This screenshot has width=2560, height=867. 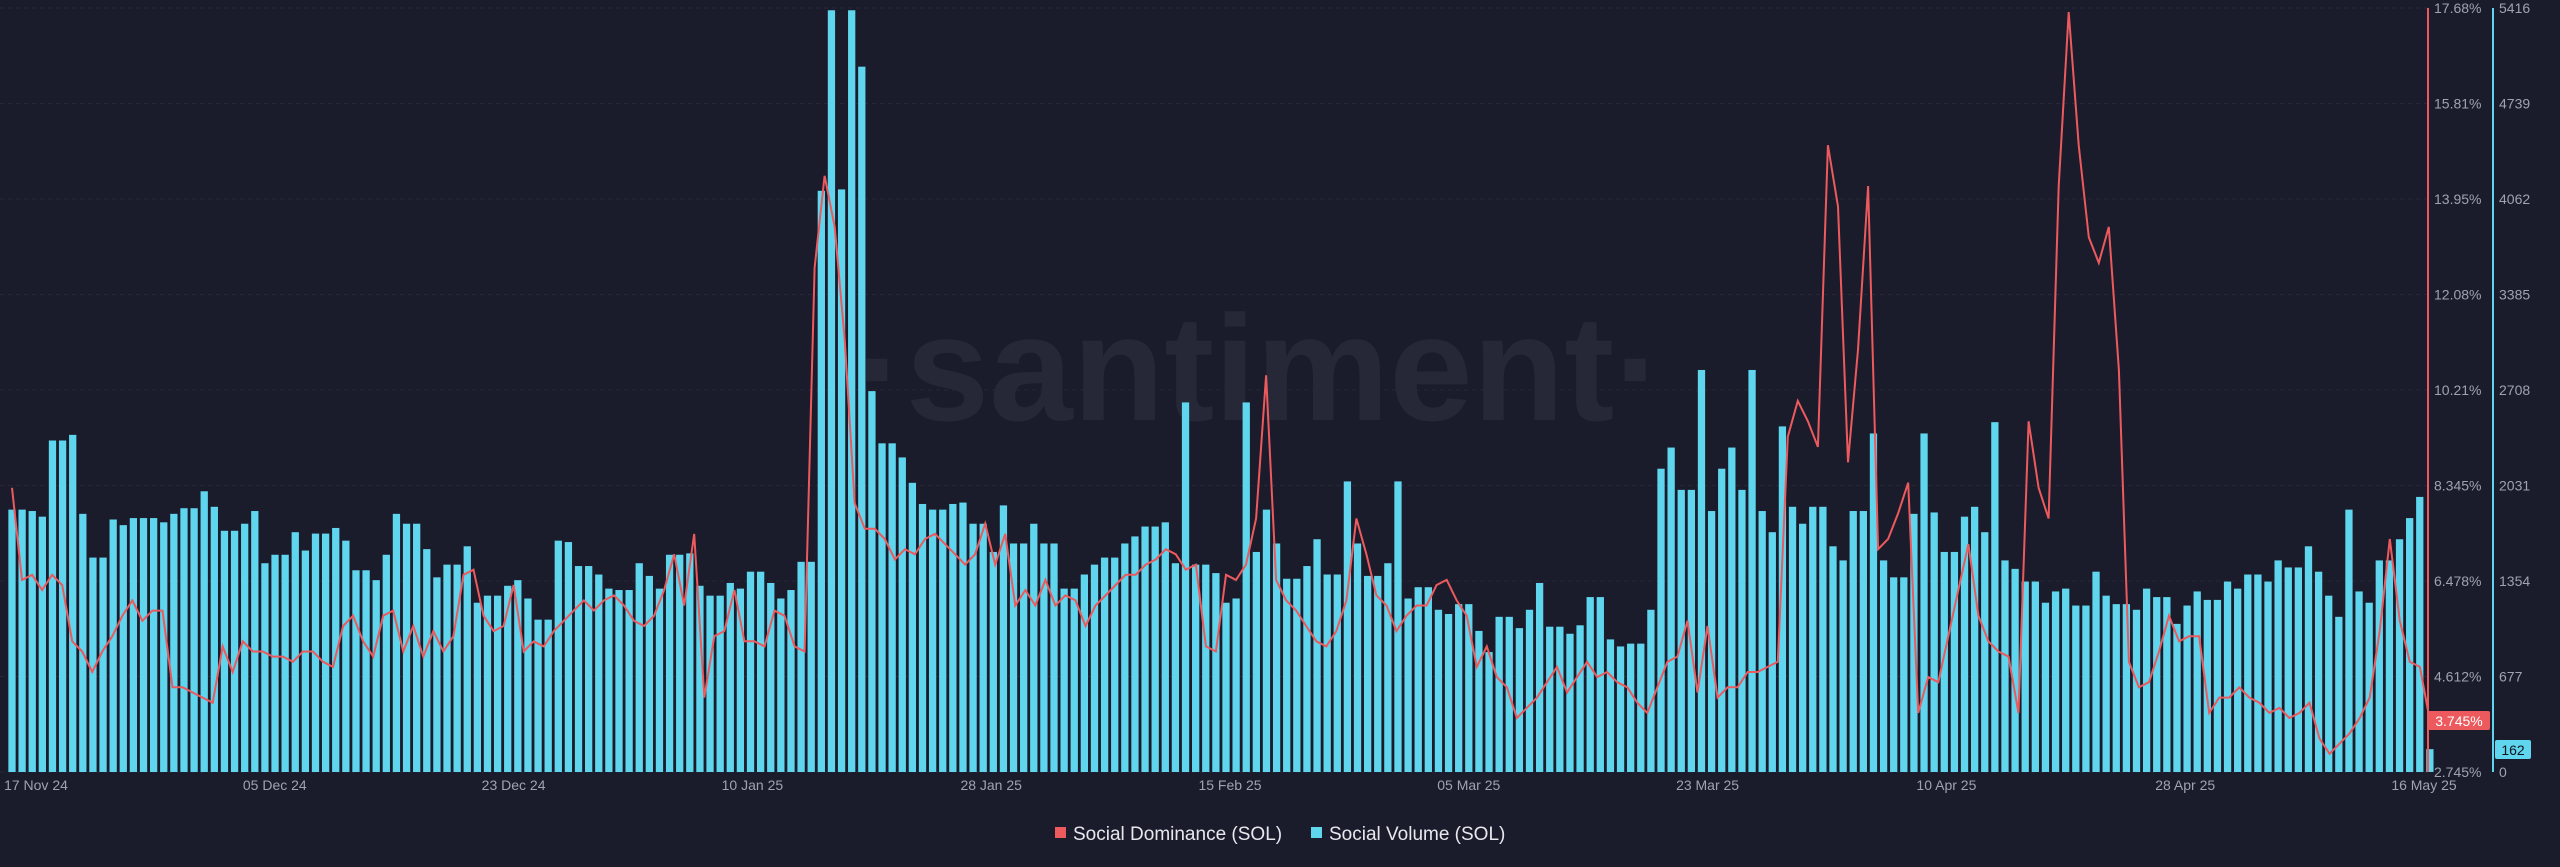 What do you see at coordinates (2511, 677) in the screenshot?
I see `volume-tick-label: 677` at bounding box center [2511, 677].